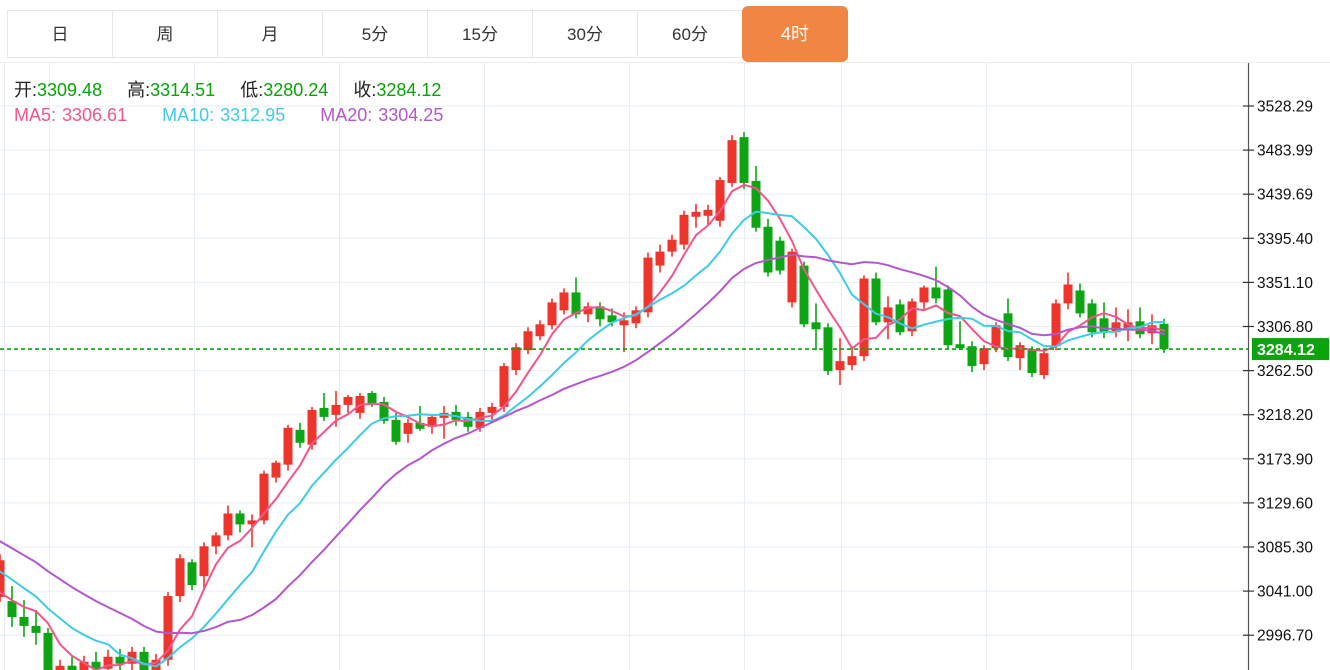 This screenshot has height=670, width=1330. Describe the element at coordinates (253, 115) in the screenshot. I see `ma10-value: 3312.95` at that location.